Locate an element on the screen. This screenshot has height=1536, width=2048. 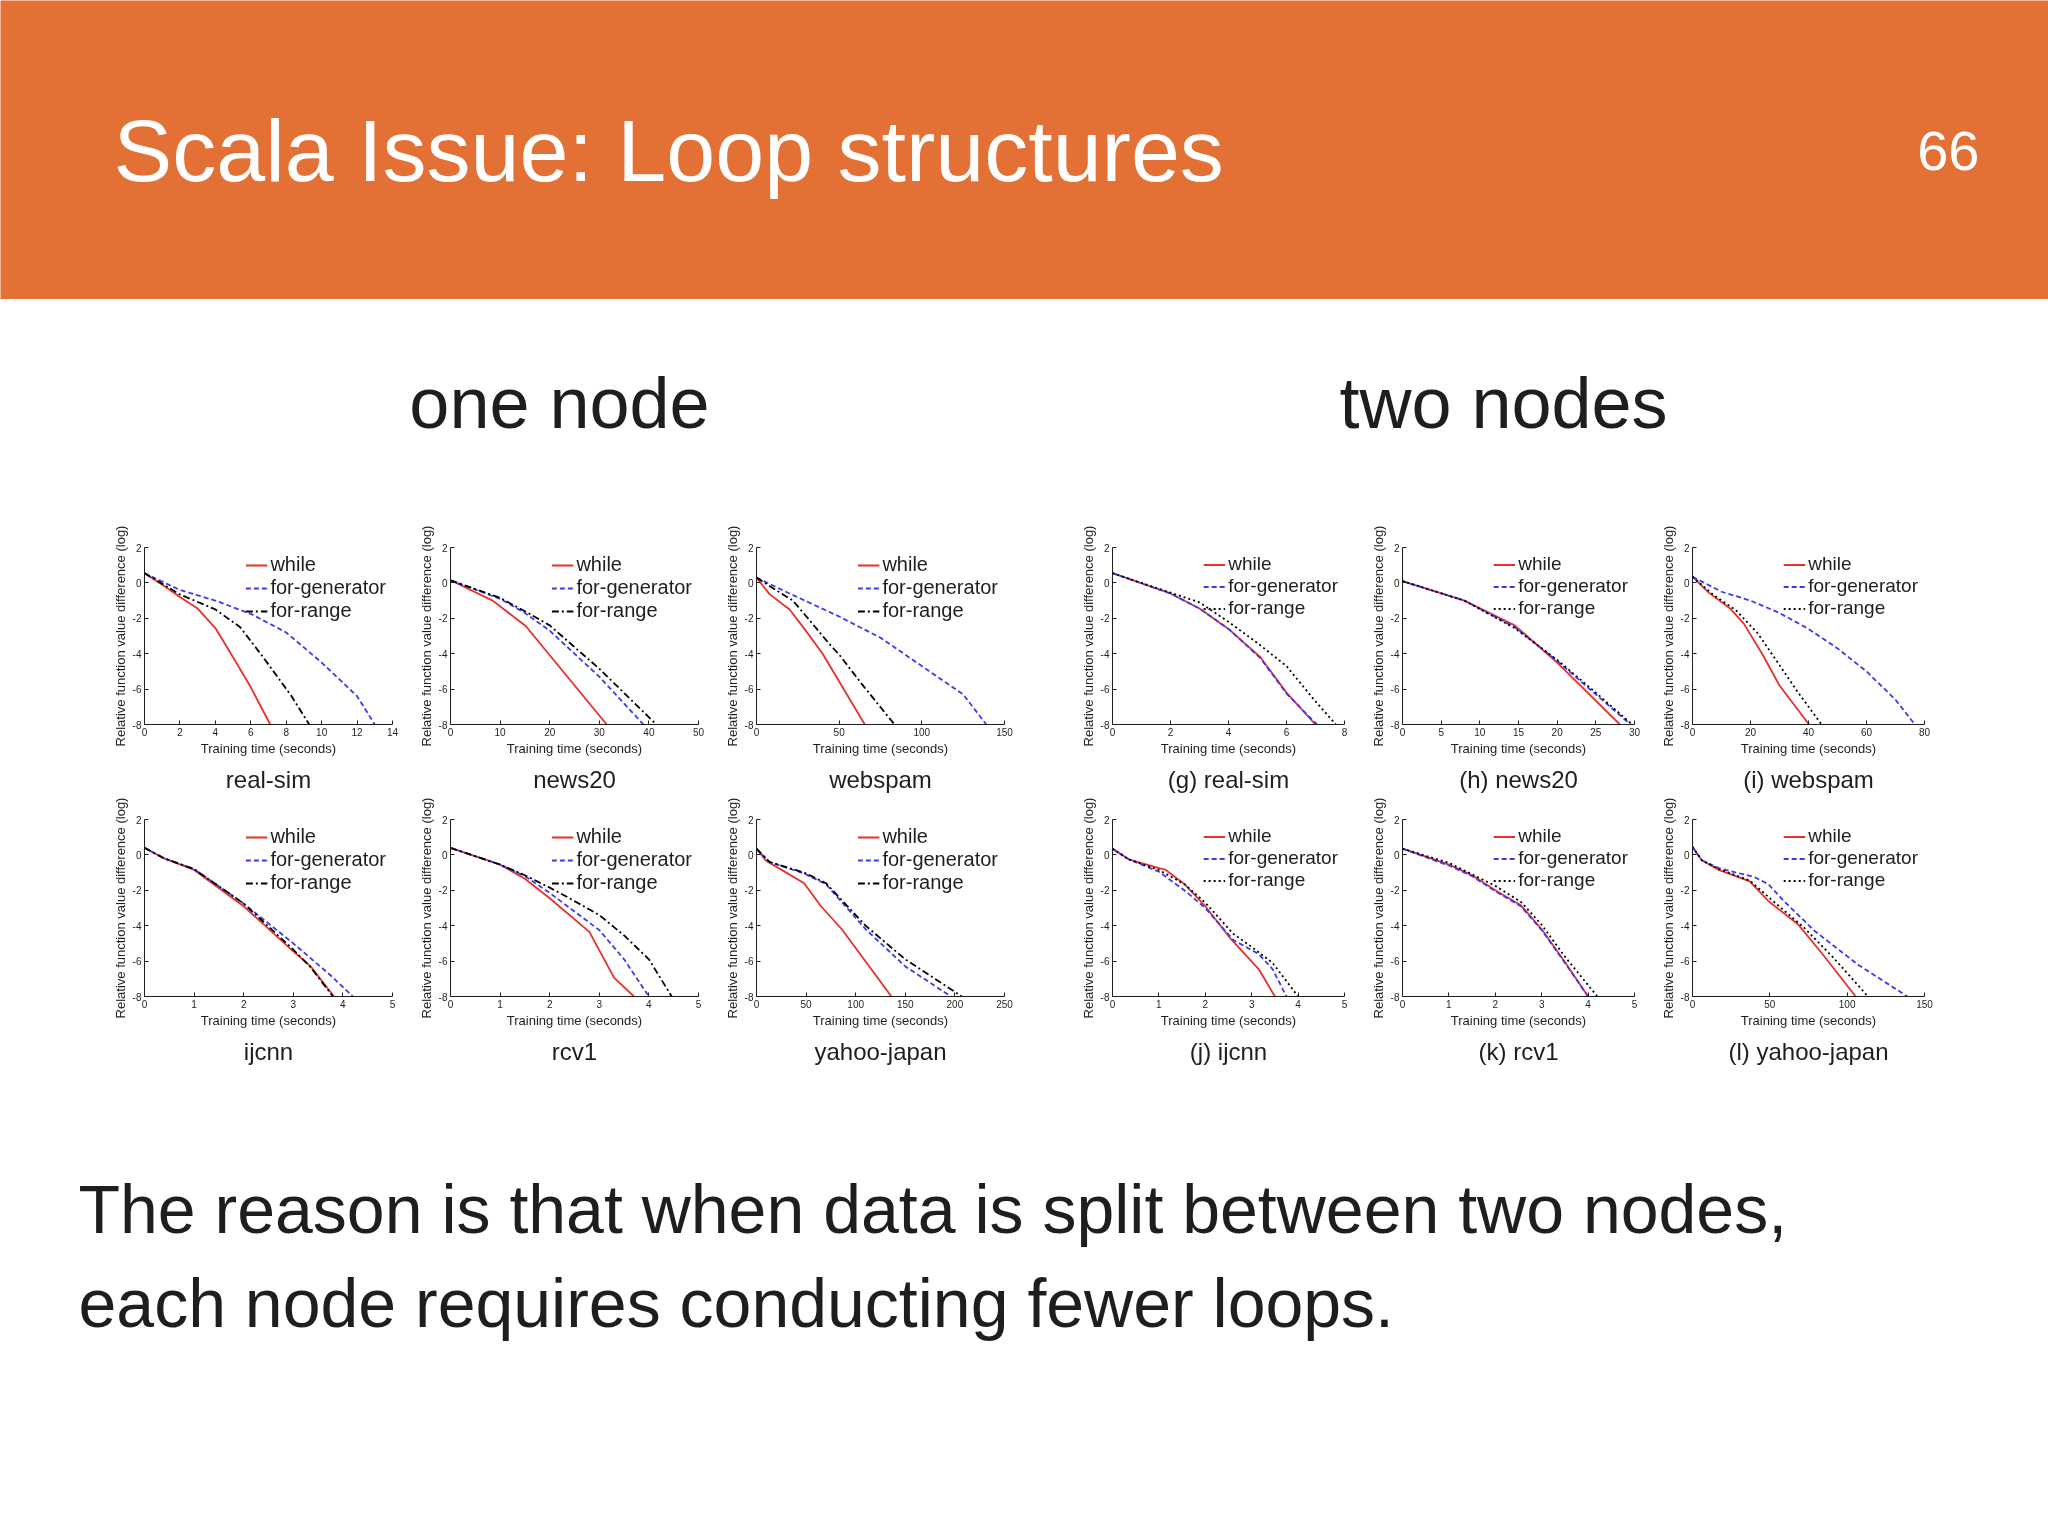
x-tick-label: 4 is located at coordinates (343, 1004).